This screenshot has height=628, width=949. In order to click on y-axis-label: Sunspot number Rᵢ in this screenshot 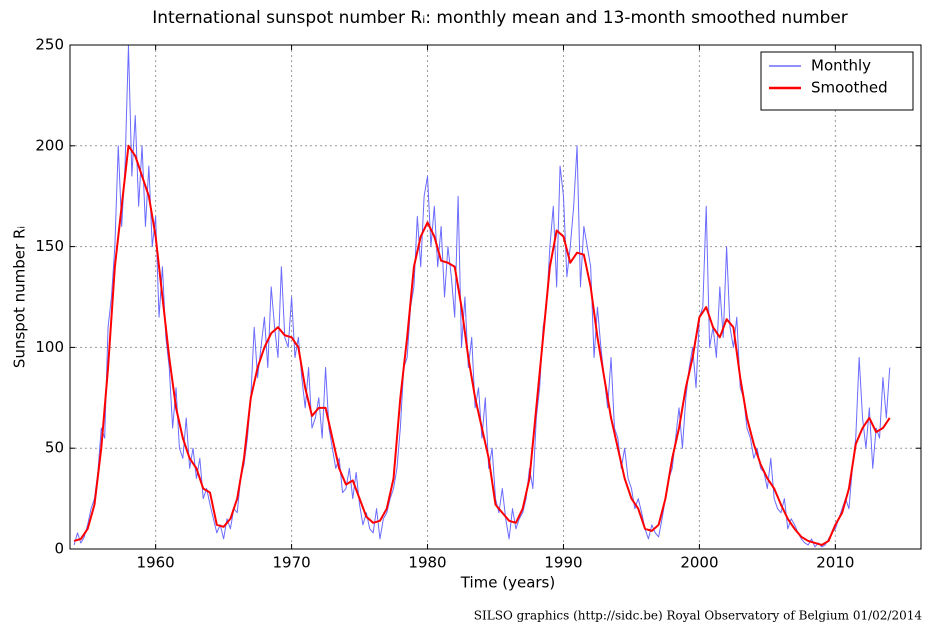, I will do `click(20, 297)`.